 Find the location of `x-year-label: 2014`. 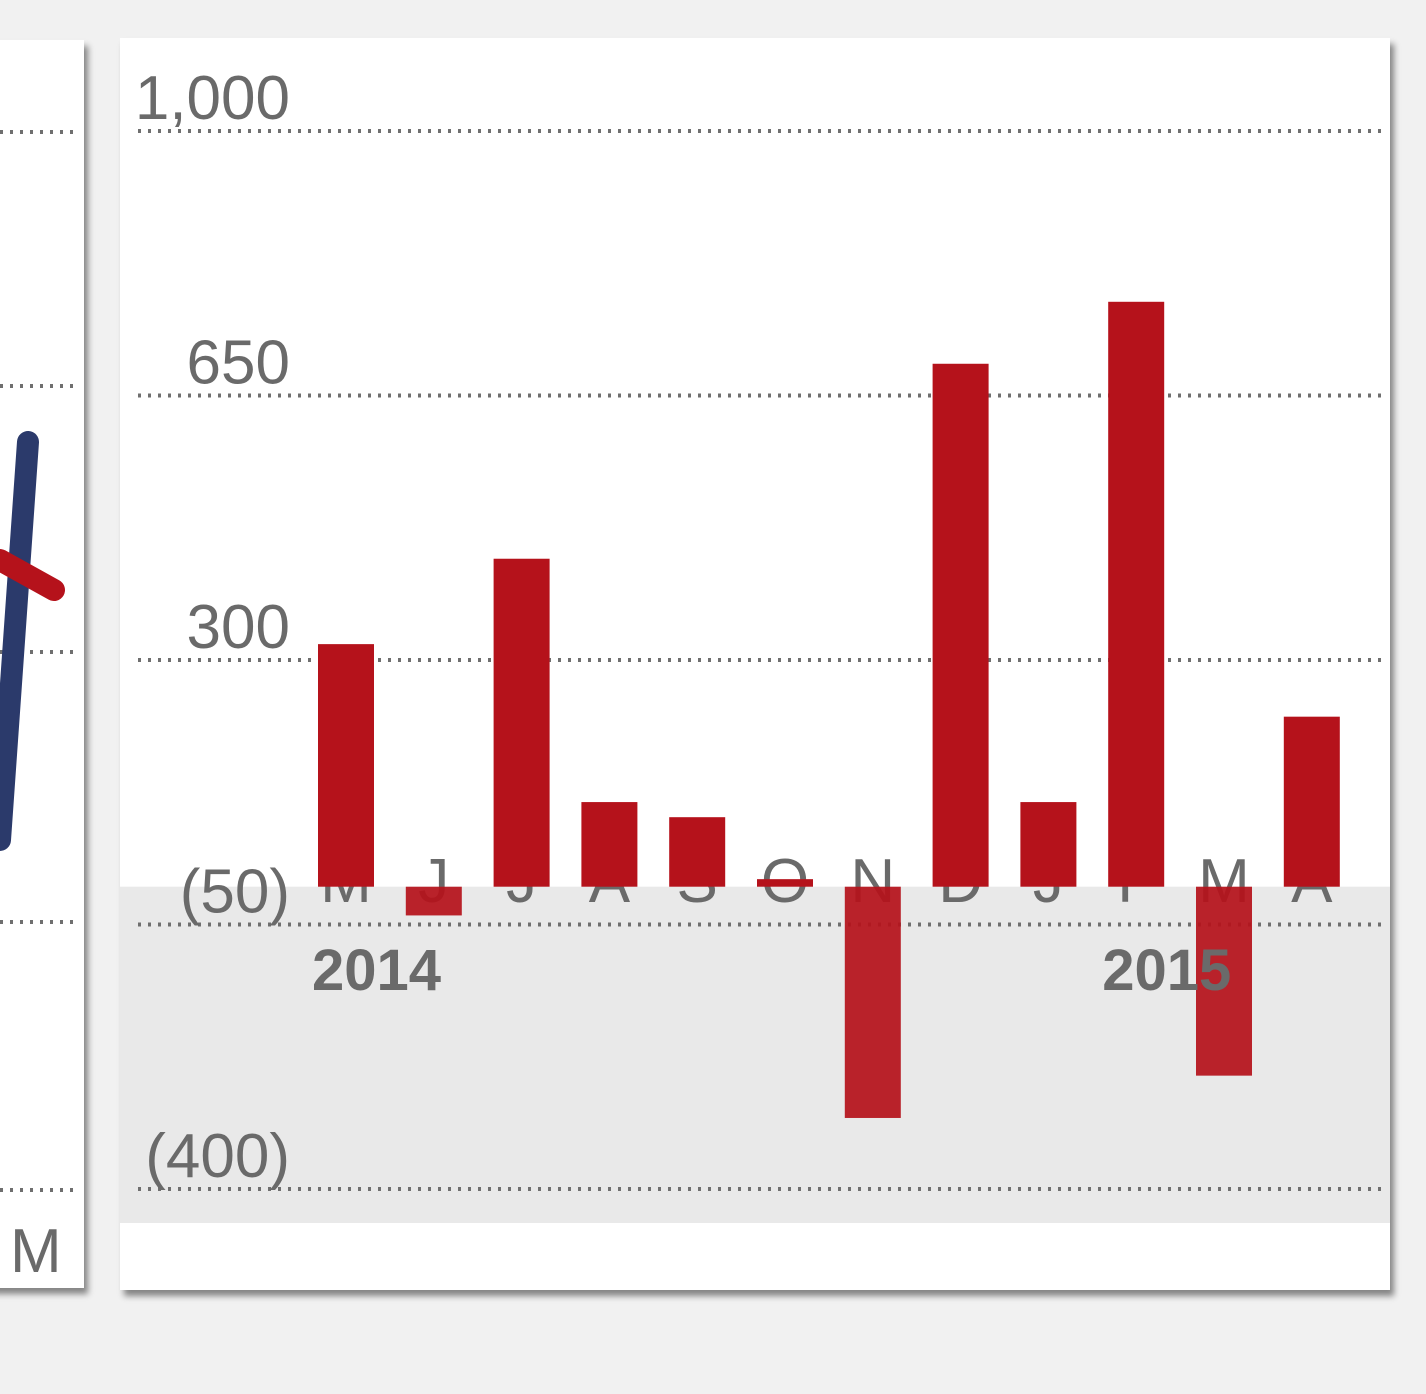

x-year-label: 2014 is located at coordinates (376, 970).